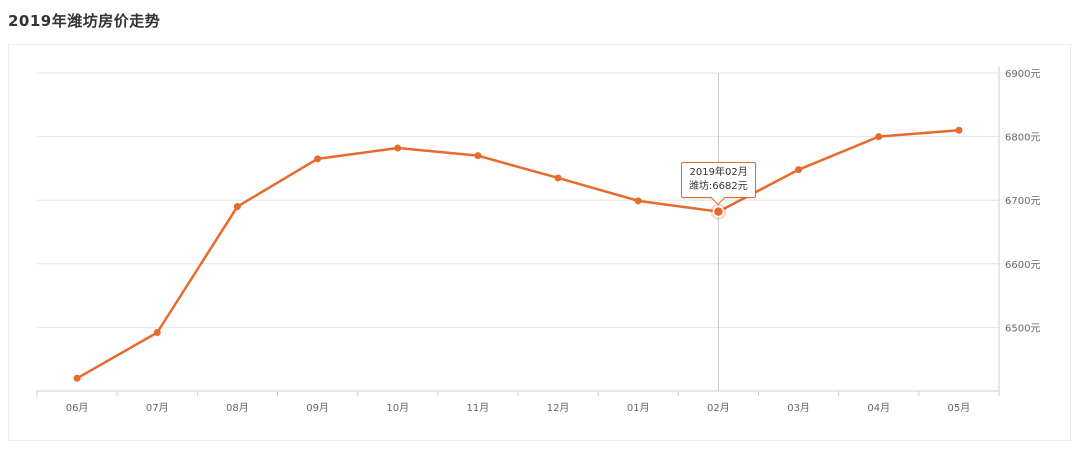 This screenshot has height=457, width=1080. Describe the element at coordinates (798, 408) in the screenshot. I see `x-tick-label: 03月` at that location.